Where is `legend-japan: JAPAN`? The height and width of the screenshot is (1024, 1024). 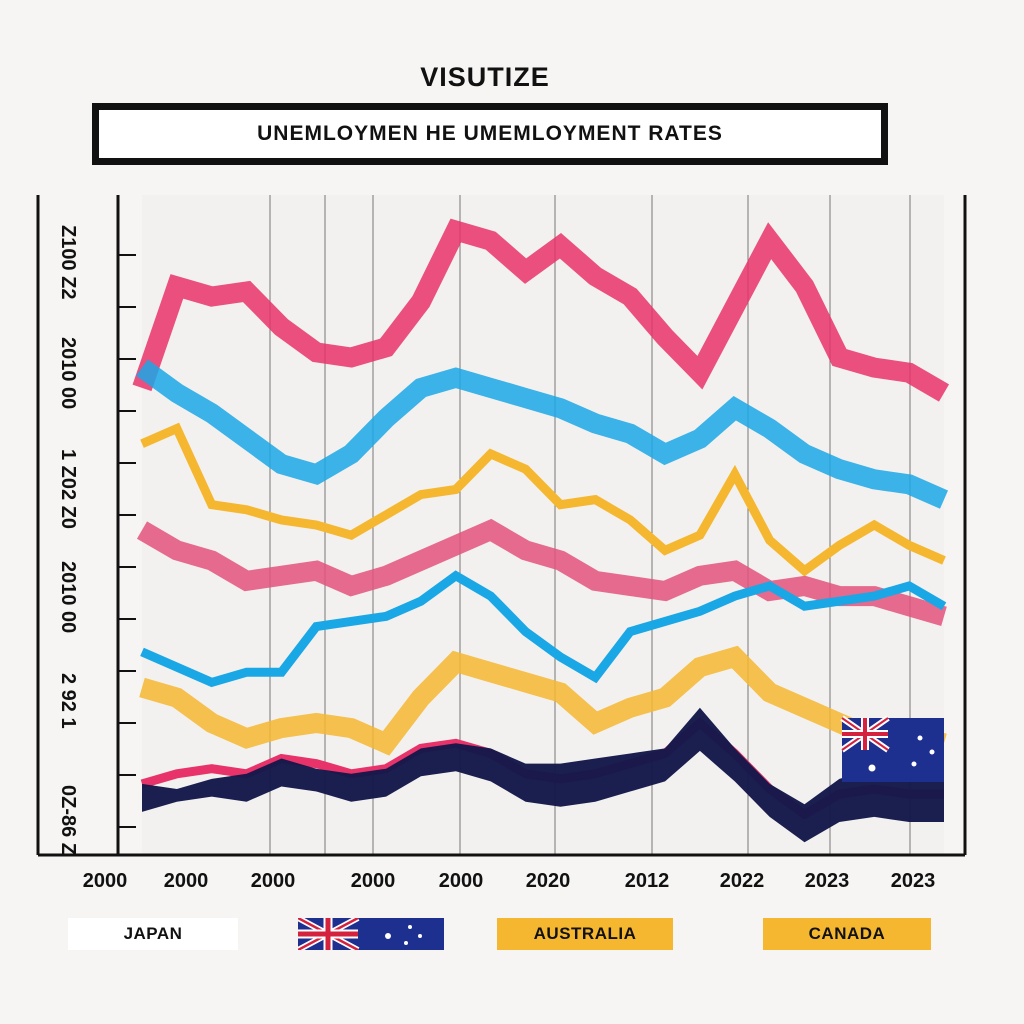 legend-japan: JAPAN is located at coordinates (153, 934).